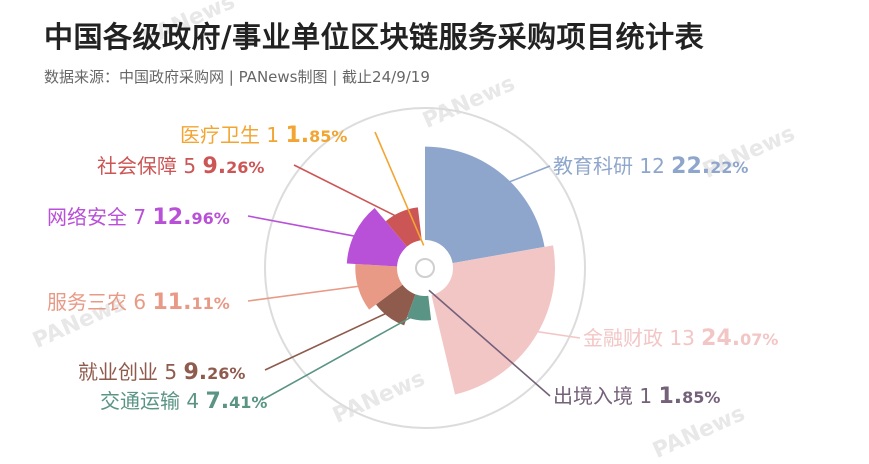 The height and width of the screenshot is (464, 869). I want to click on slice-percent-dec: 96%, so click(210, 218).